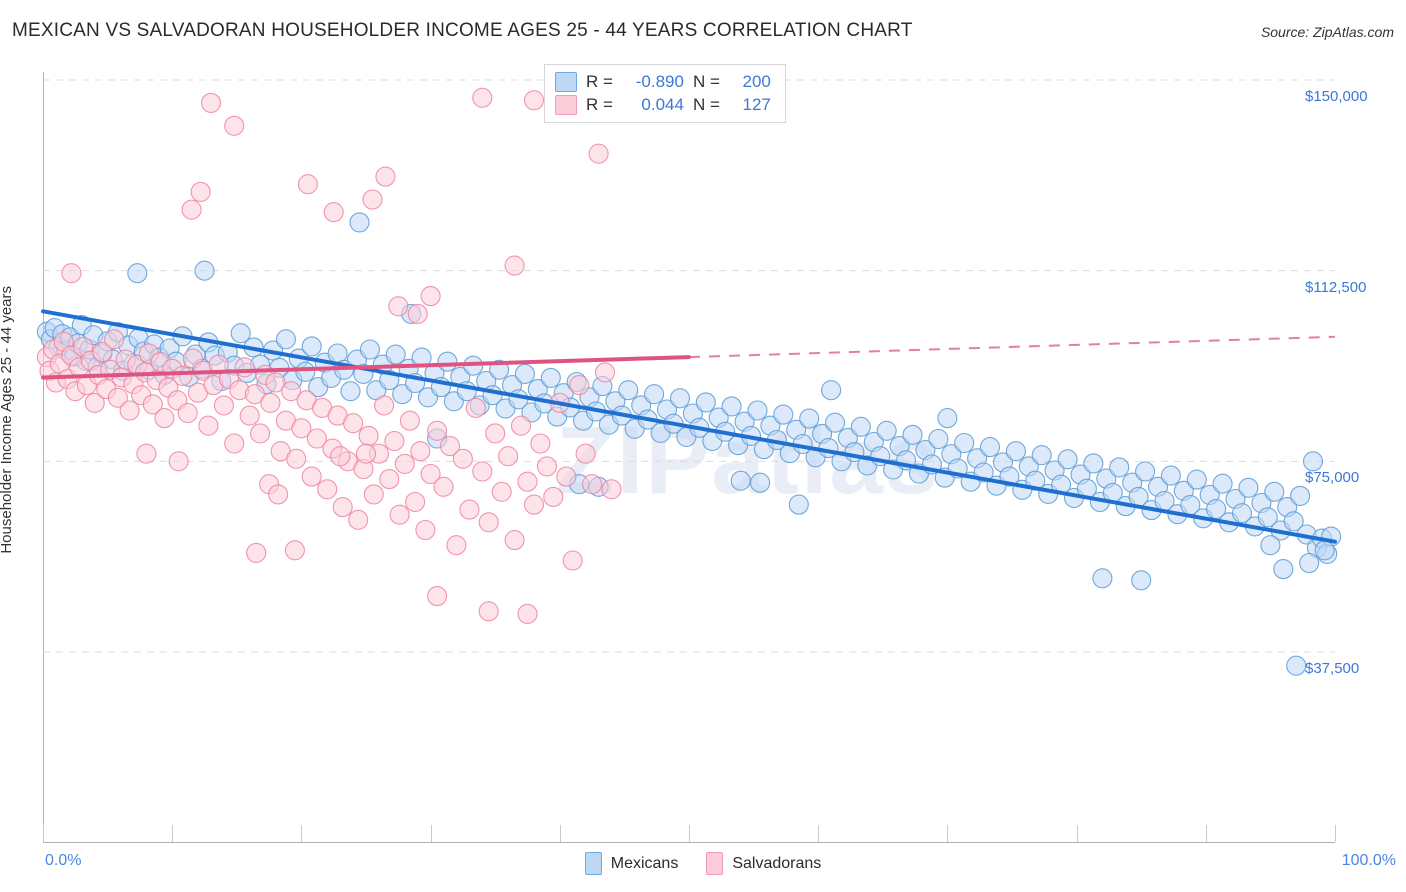 This screenshot has width=1406, height=892. Describe the element at coordinates (1336, 287) in the screenshot. I see `y-axis-label: $112,500` at that location.